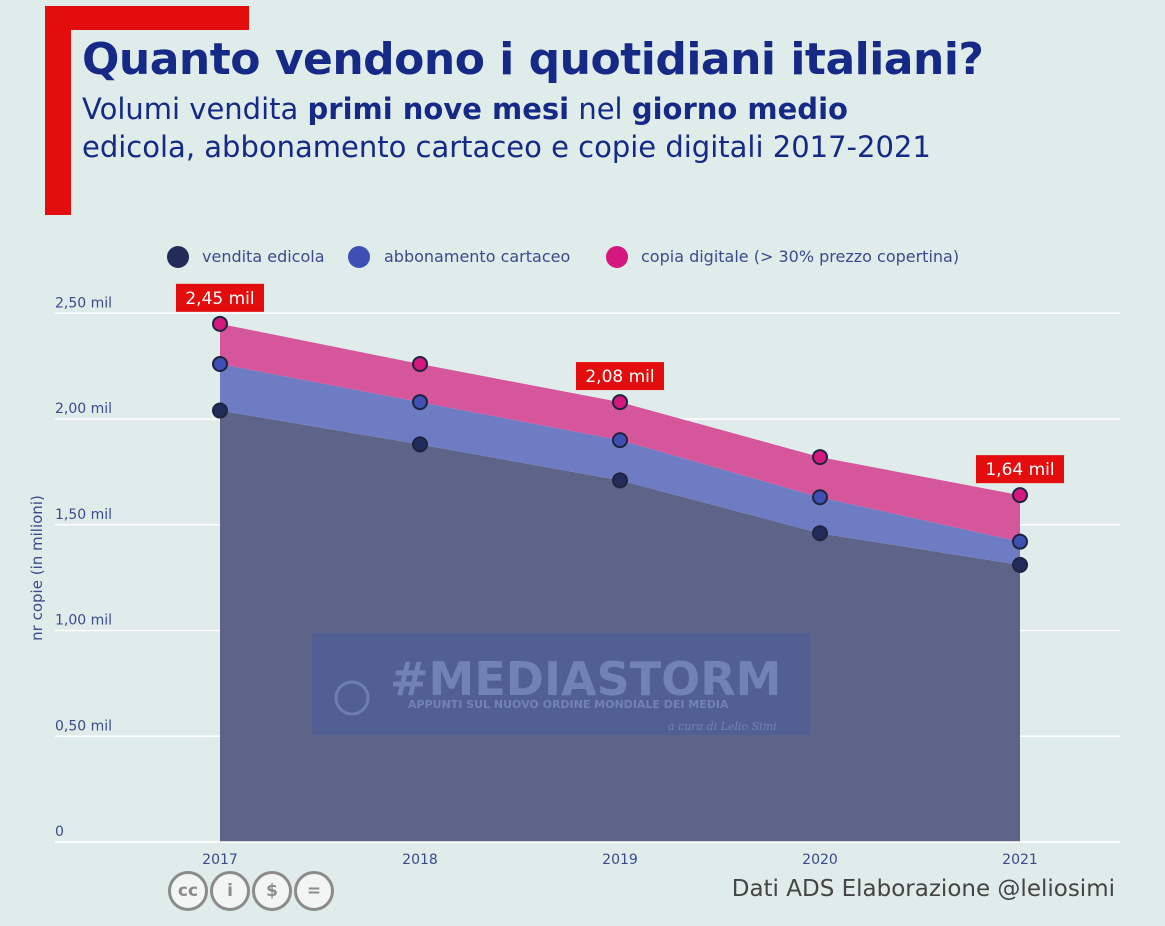  I want to click on x-tick-label: 2021, so click(1020, 860).